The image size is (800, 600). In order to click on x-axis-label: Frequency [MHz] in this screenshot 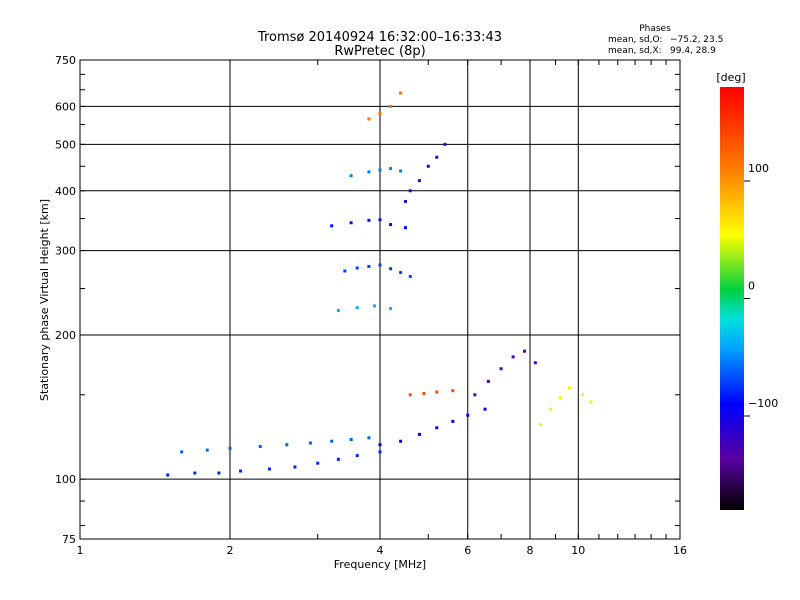, I will do `click(380, 564)`.